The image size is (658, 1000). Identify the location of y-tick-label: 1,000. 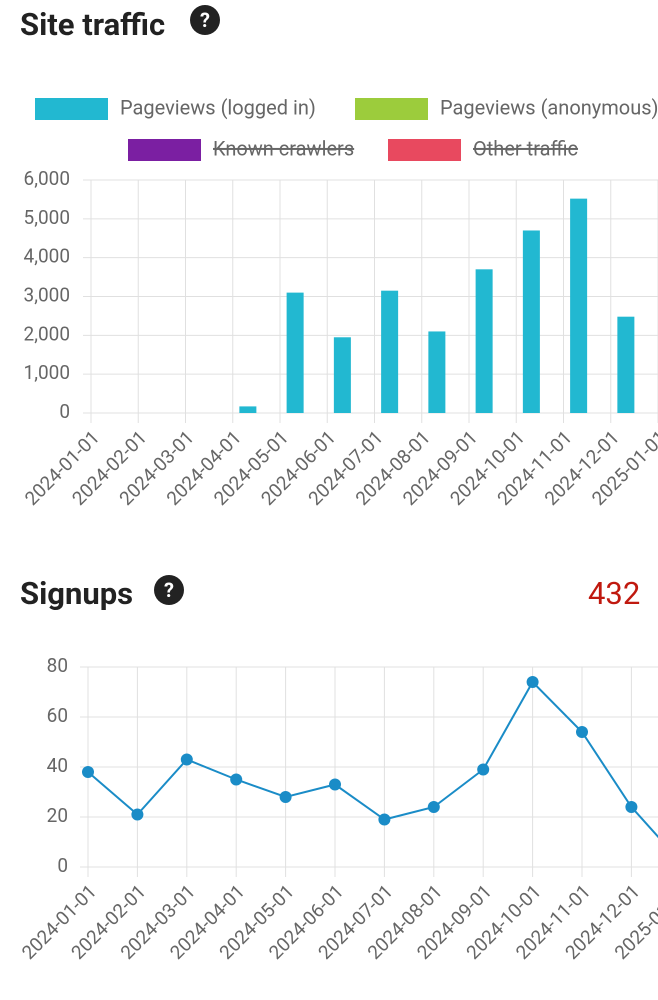
(47, 372).